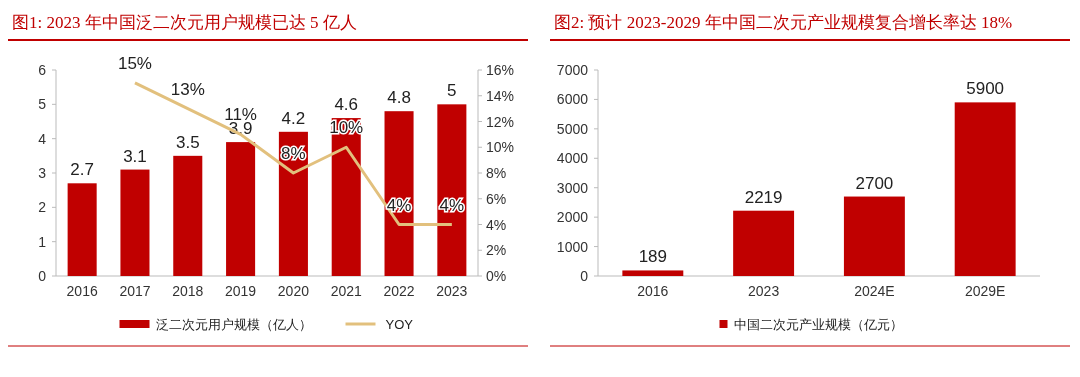  Describe the element at coordinates (985, 89) in the screenshot. I see `data-label: 5900` at that location.